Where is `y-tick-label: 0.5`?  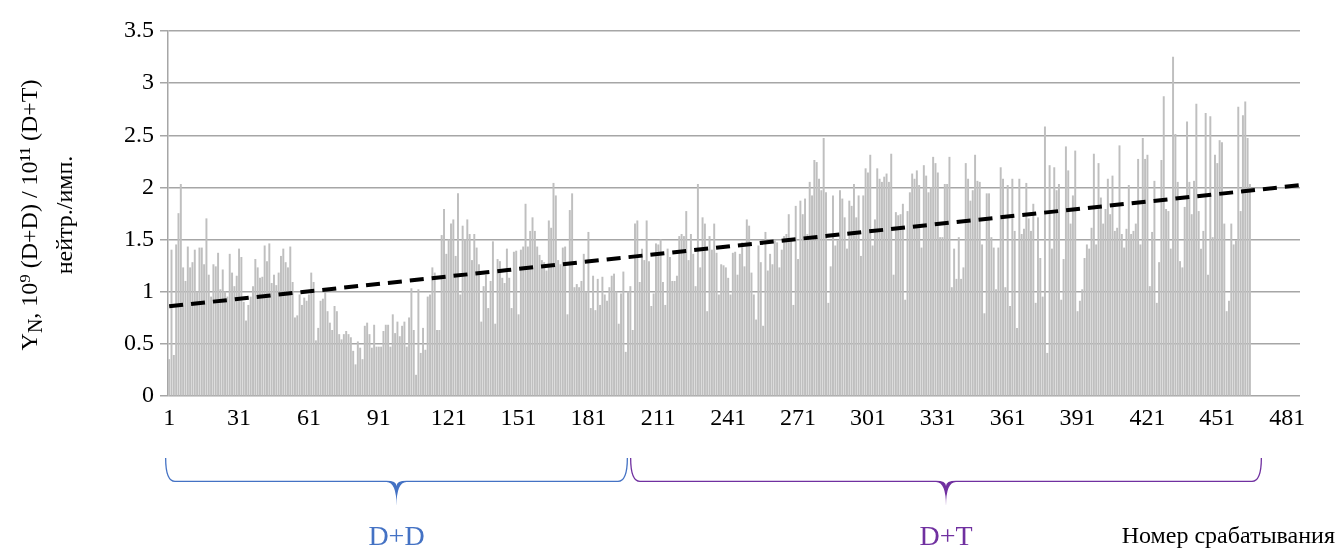 y-tick-label: 0.5 is located at coordinates (139, 342).